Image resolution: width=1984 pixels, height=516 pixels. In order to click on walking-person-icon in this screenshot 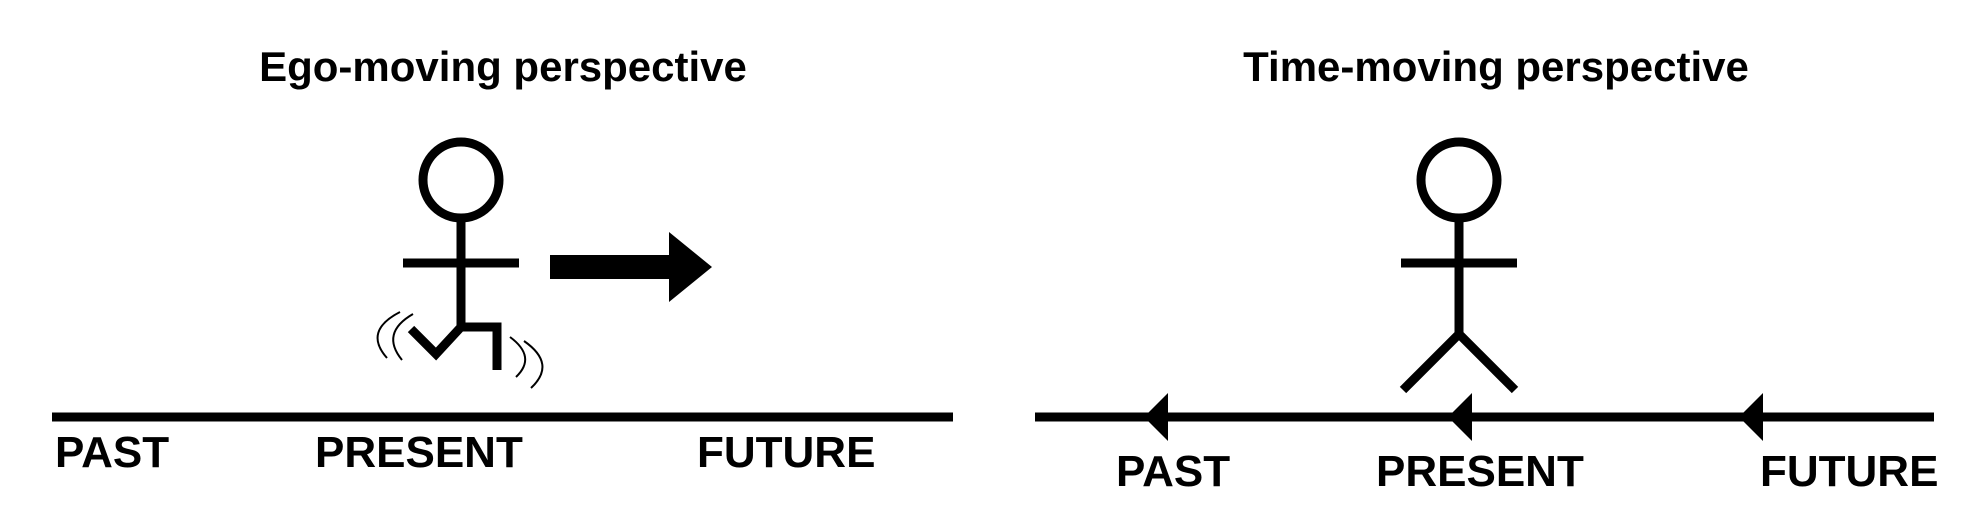, I will do `click(461, 253)`.